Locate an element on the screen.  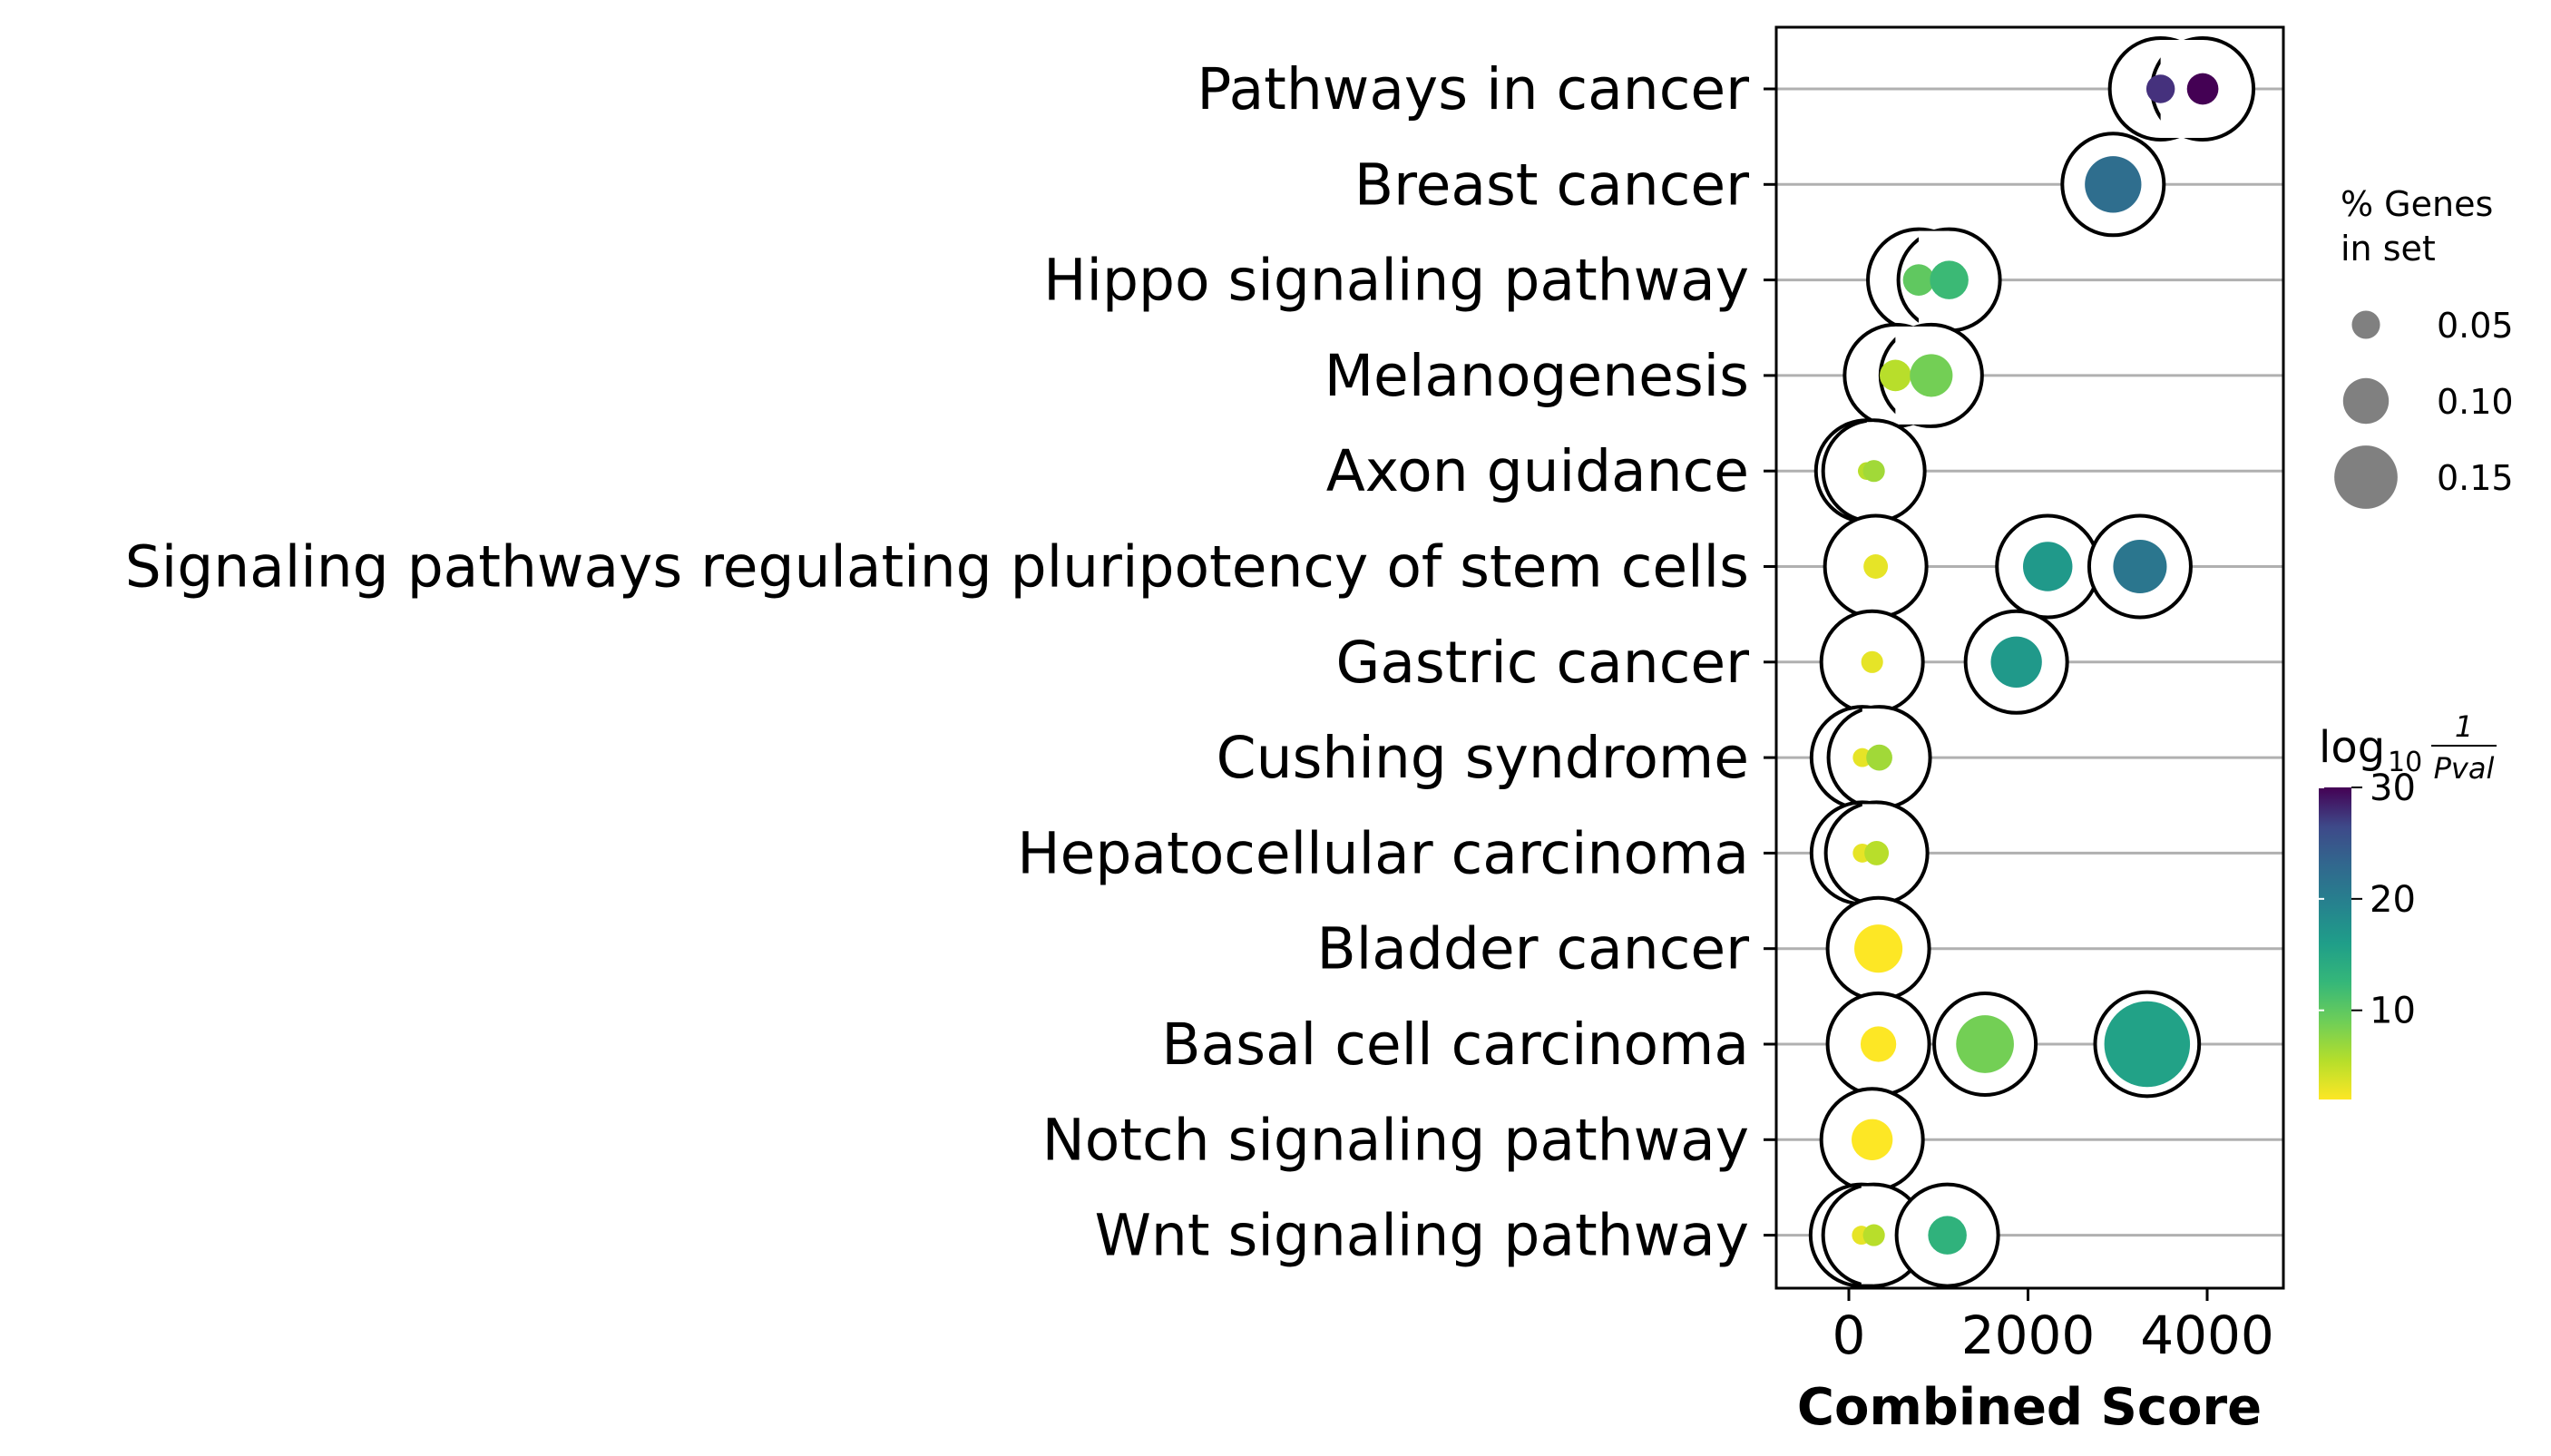
colorbar: log 10 1 Pval 10 20 30 is located at coordinates (2408, 904).